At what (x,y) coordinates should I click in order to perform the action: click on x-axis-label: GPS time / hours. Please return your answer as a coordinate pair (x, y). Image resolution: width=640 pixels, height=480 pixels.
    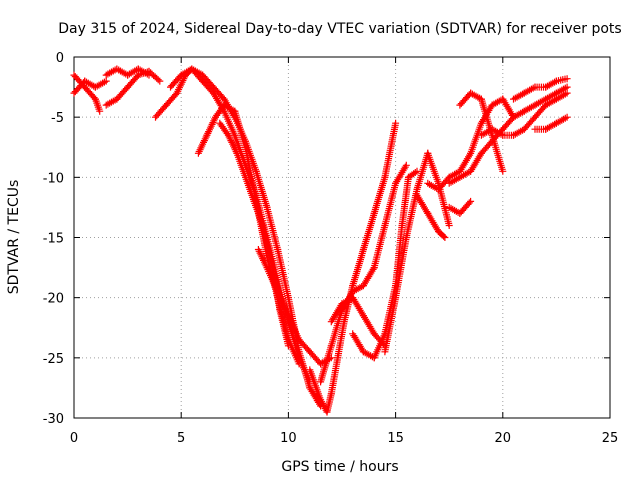
    Looking at the image, I should click on (339, 467).